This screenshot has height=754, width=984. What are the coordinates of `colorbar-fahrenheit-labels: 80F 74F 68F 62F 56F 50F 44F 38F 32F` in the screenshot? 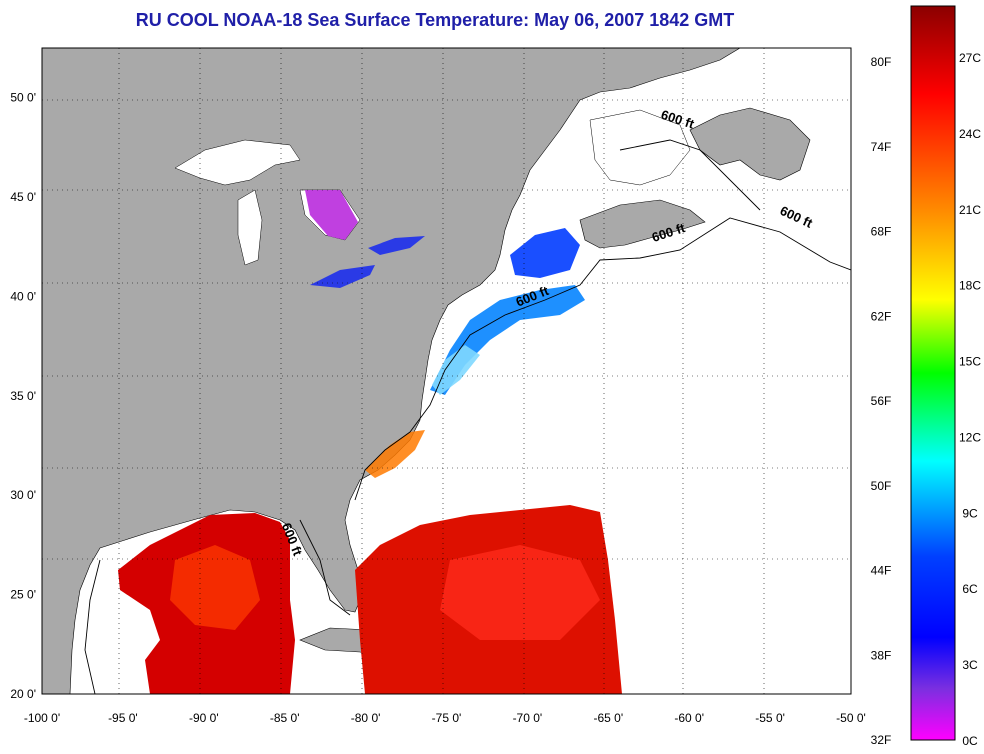 It's located at (881, 401).